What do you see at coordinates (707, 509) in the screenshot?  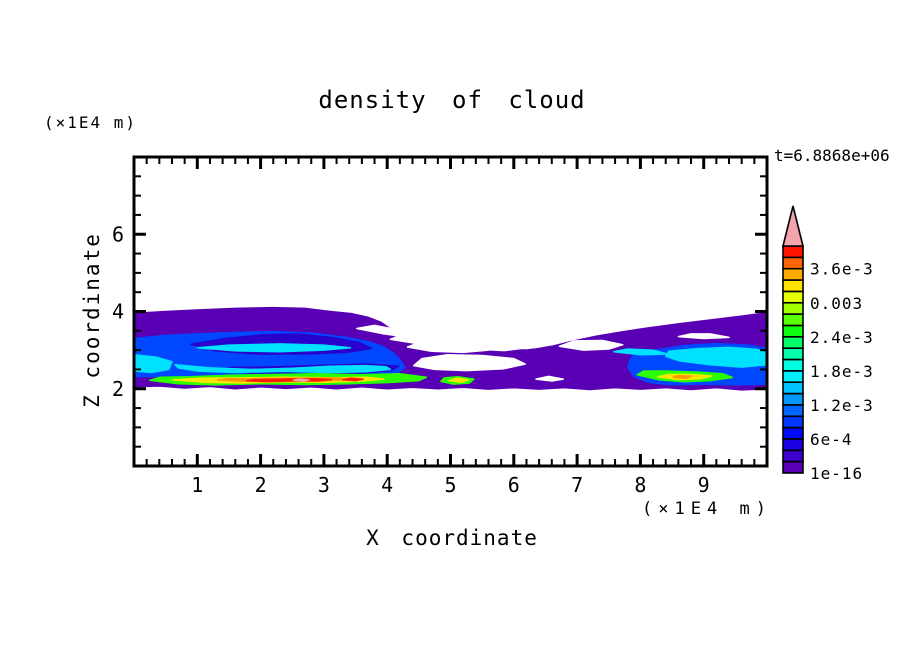 I see `x-axis-unit-label: (×1E4 m)` at bounding box center [707, 509].